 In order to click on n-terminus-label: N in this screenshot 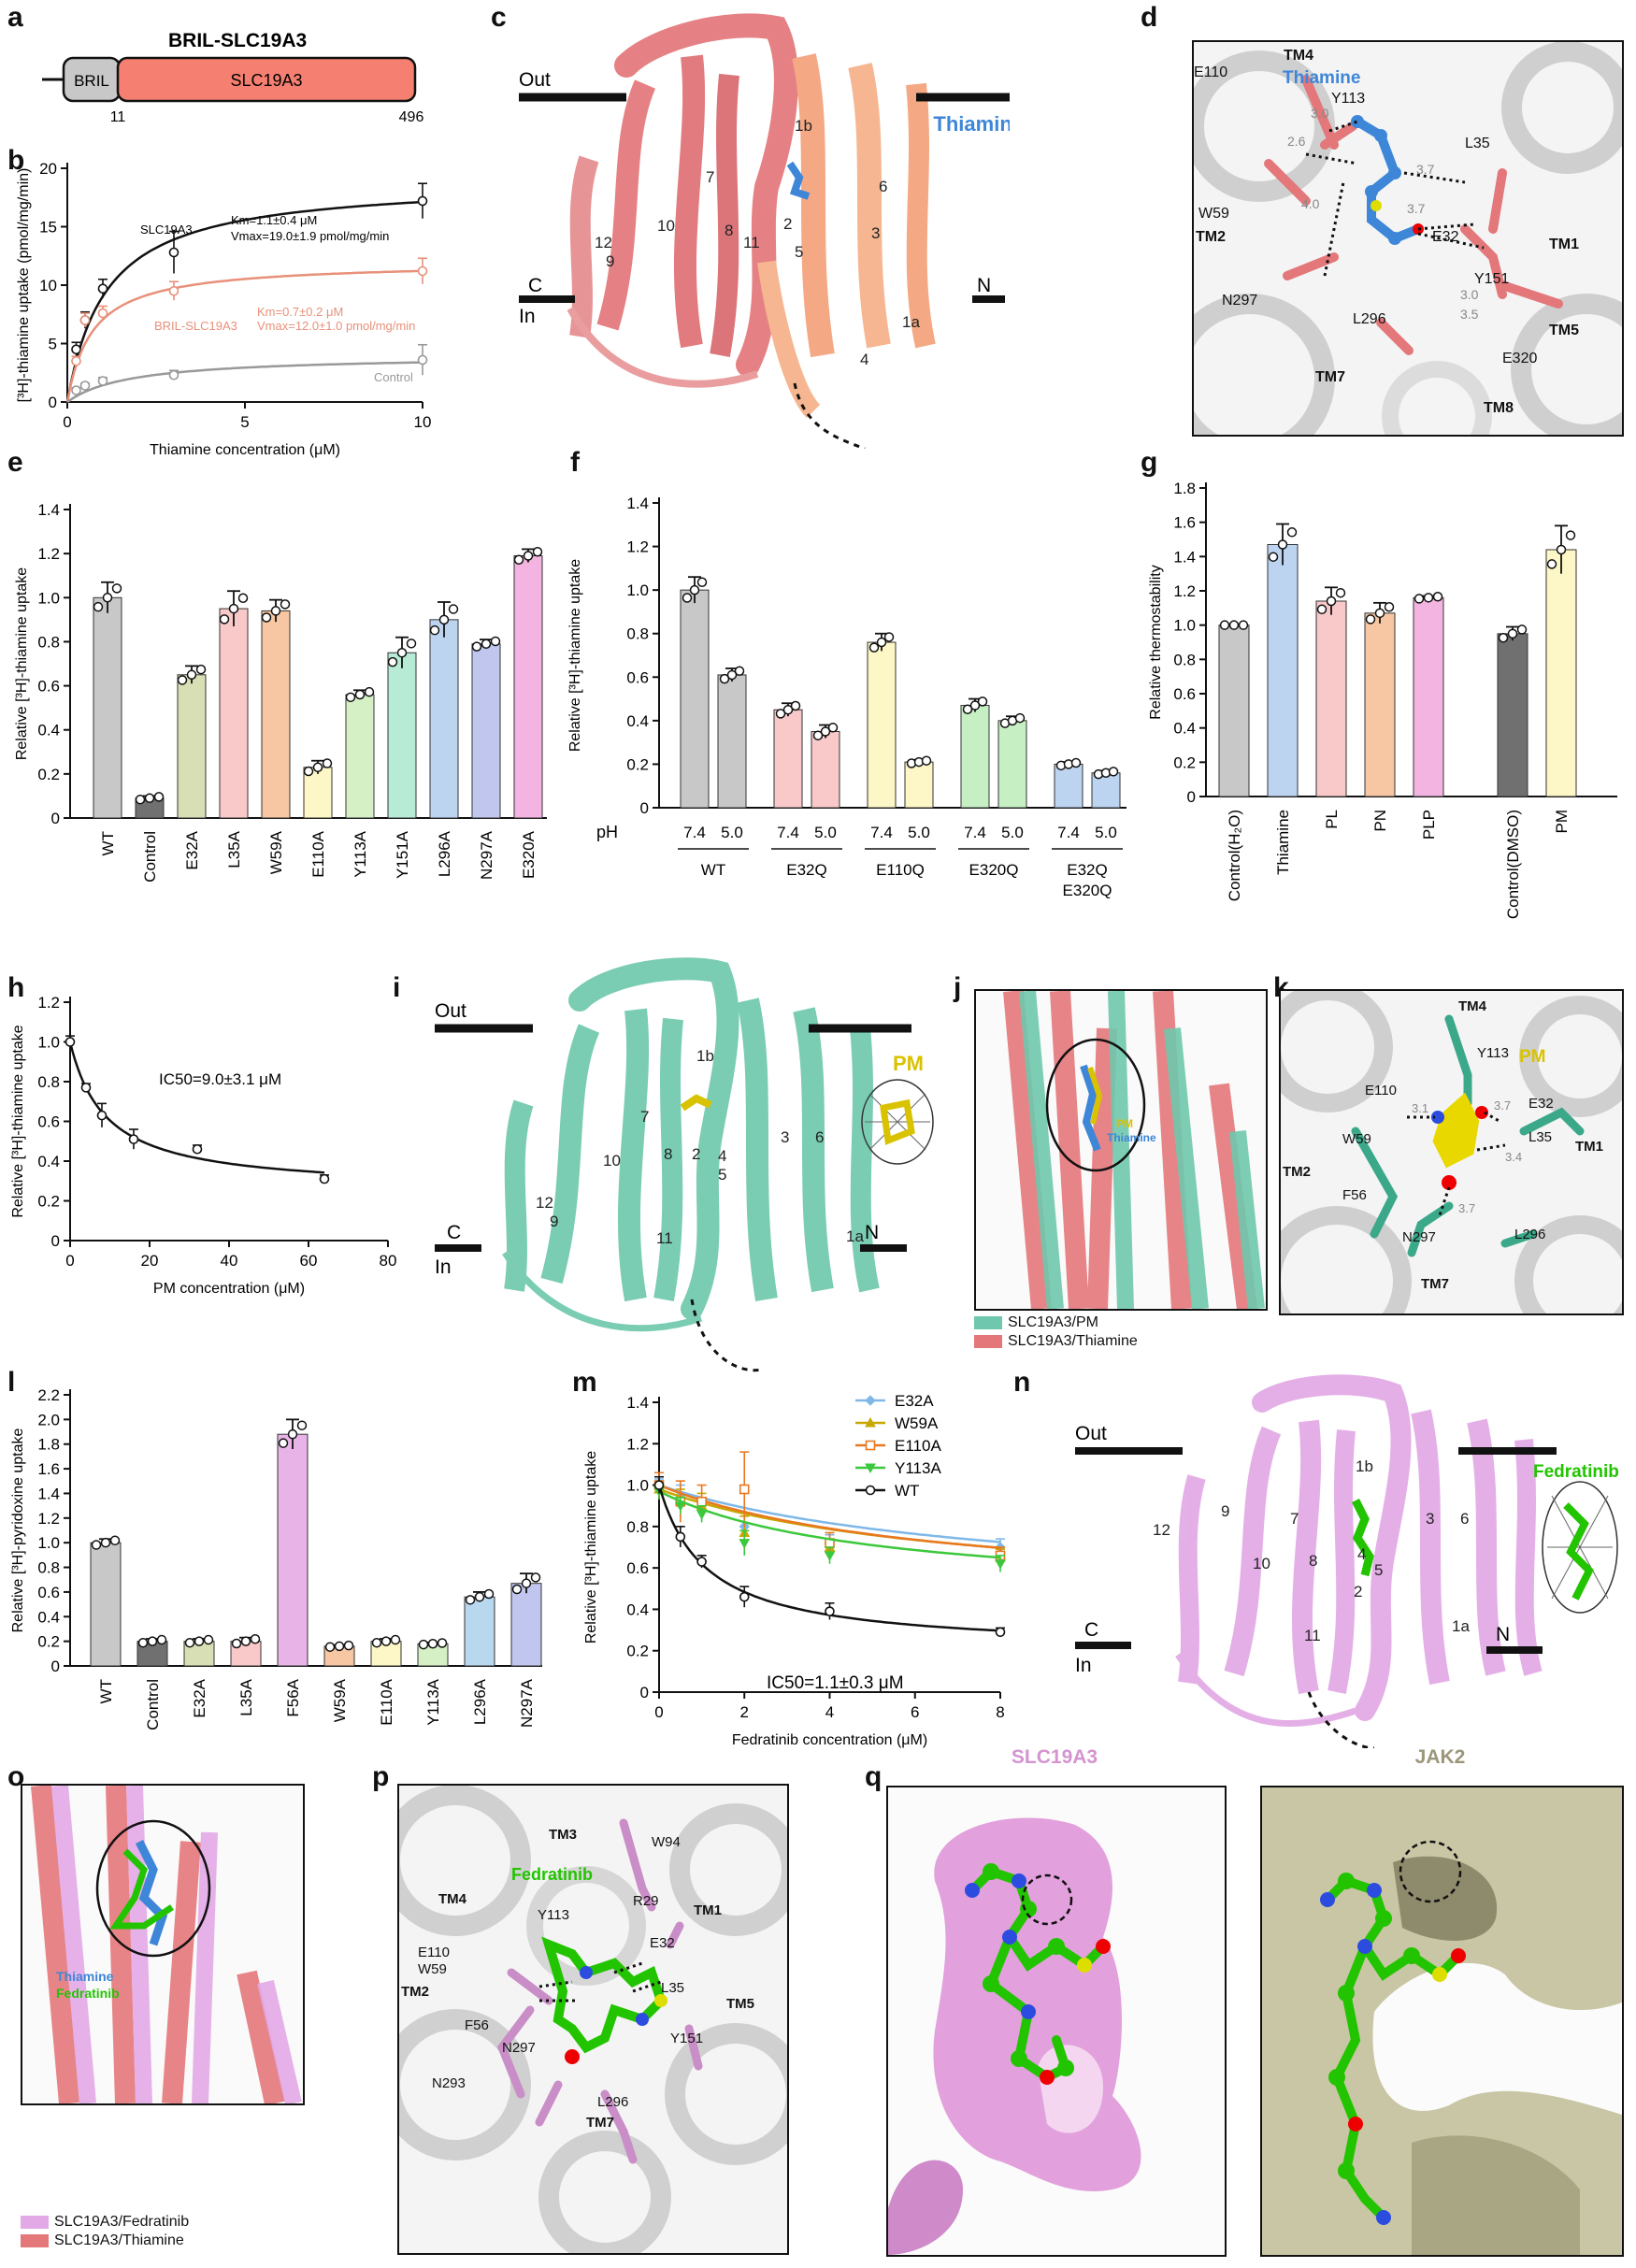, I will do `click(984, 285)`.